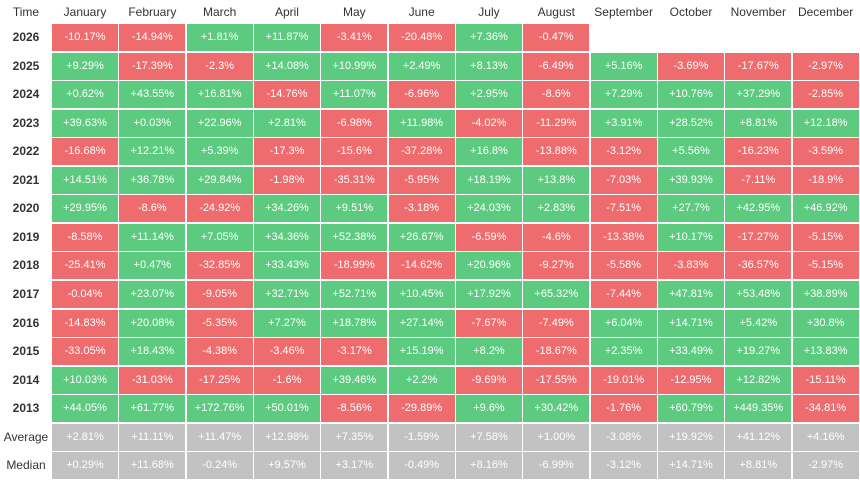 This screenshot has width=860, height=482. I want to click on cell-average-july: +7.58%, so click(488, 437).